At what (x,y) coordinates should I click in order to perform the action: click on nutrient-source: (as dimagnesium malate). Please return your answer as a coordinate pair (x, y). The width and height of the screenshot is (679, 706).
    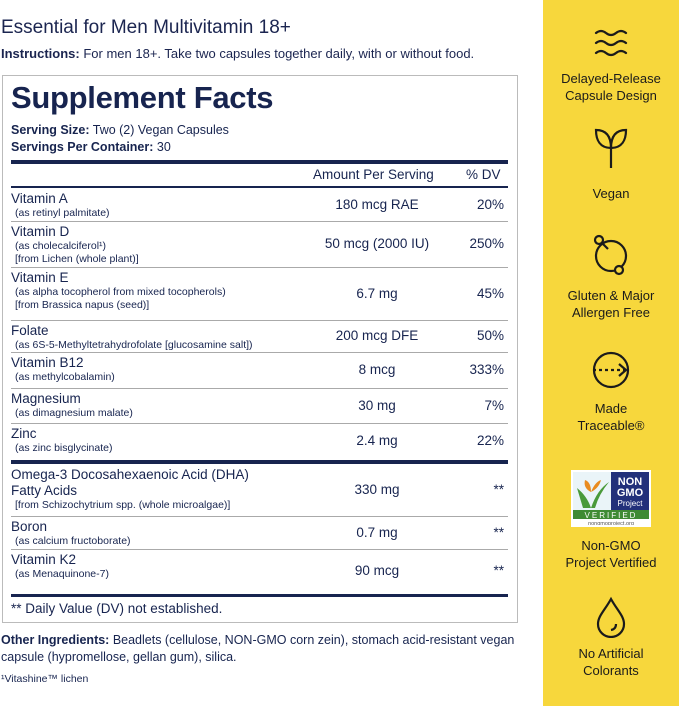
    Looking at the image, I should click on (74, 413).